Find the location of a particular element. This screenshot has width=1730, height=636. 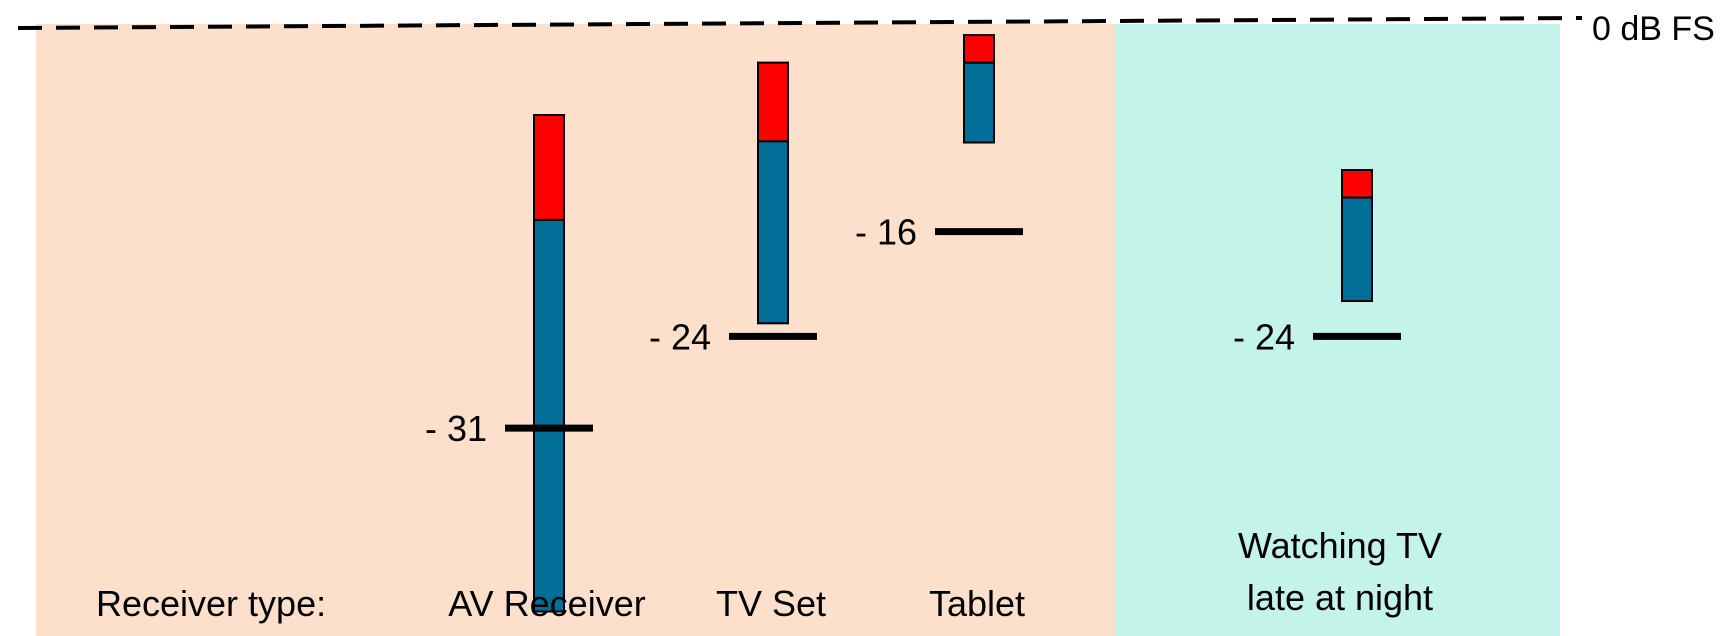

late-night-headroom-bar is located at coordinates (1357, 184).